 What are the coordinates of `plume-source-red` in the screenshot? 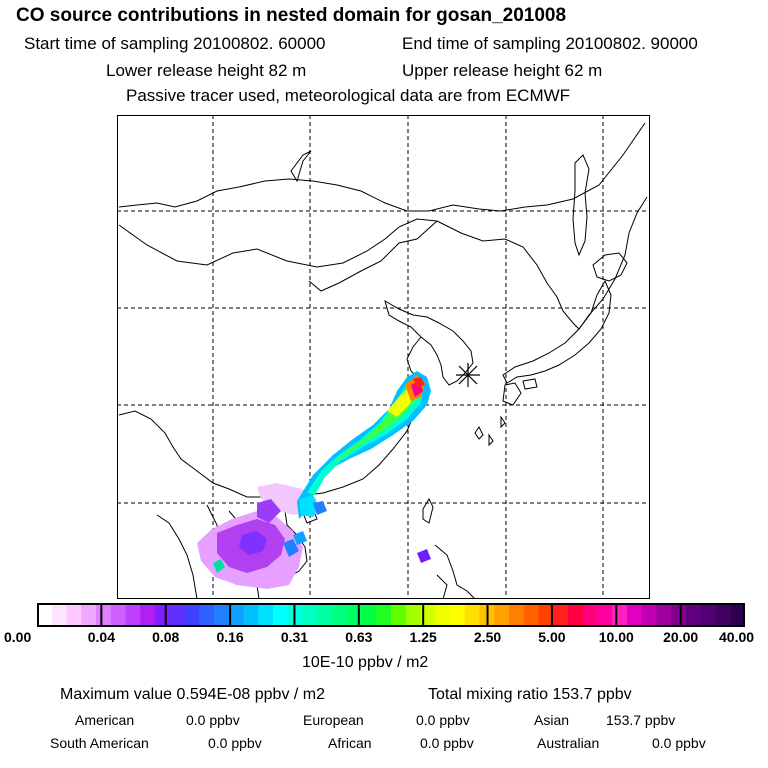 It's located at (419, 382).